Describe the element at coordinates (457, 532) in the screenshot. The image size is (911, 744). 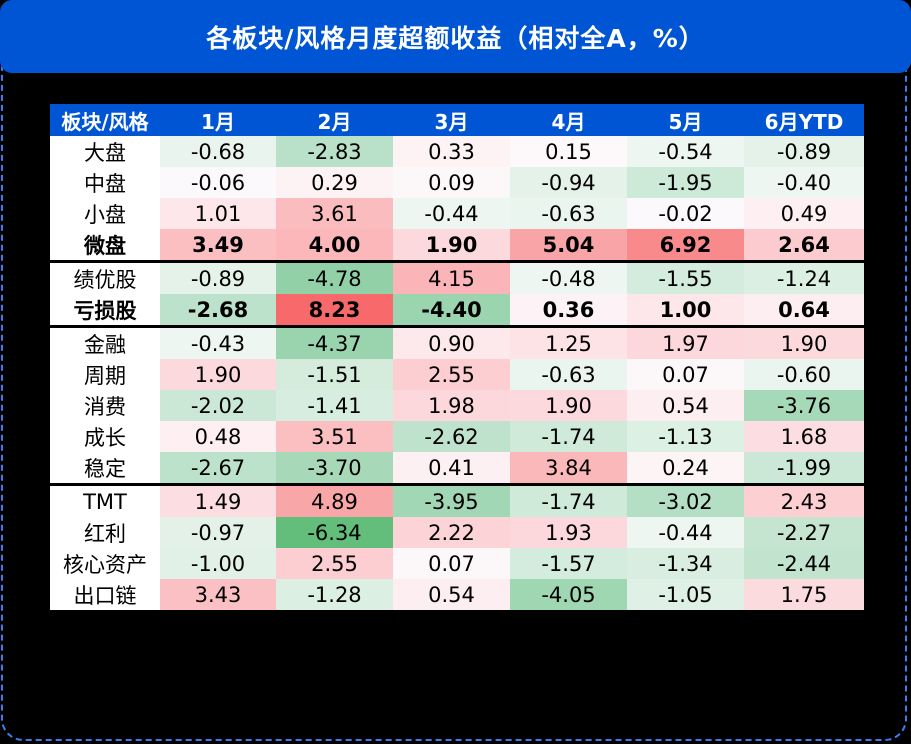
I see `table-row: 红利 -0.97 -6.34 2.22 1.93 -0.44 -2.27` at that location.